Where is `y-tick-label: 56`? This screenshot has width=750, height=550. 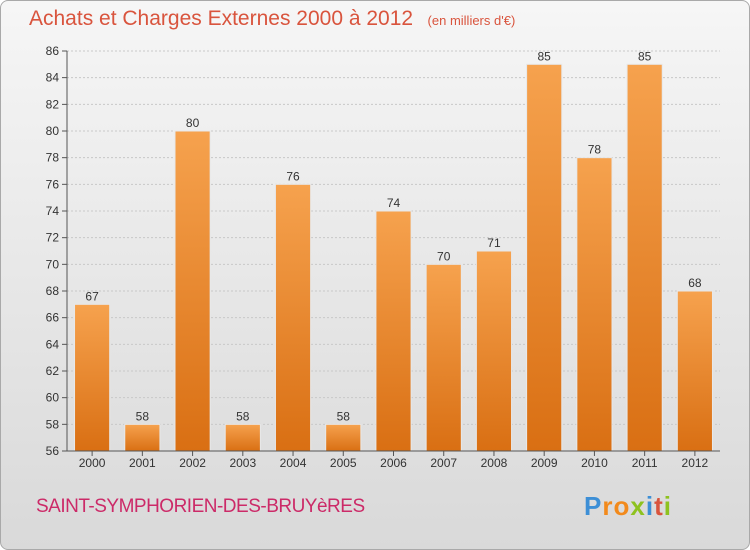
y-tick-label: 56 is located at coordinates (53, 451).